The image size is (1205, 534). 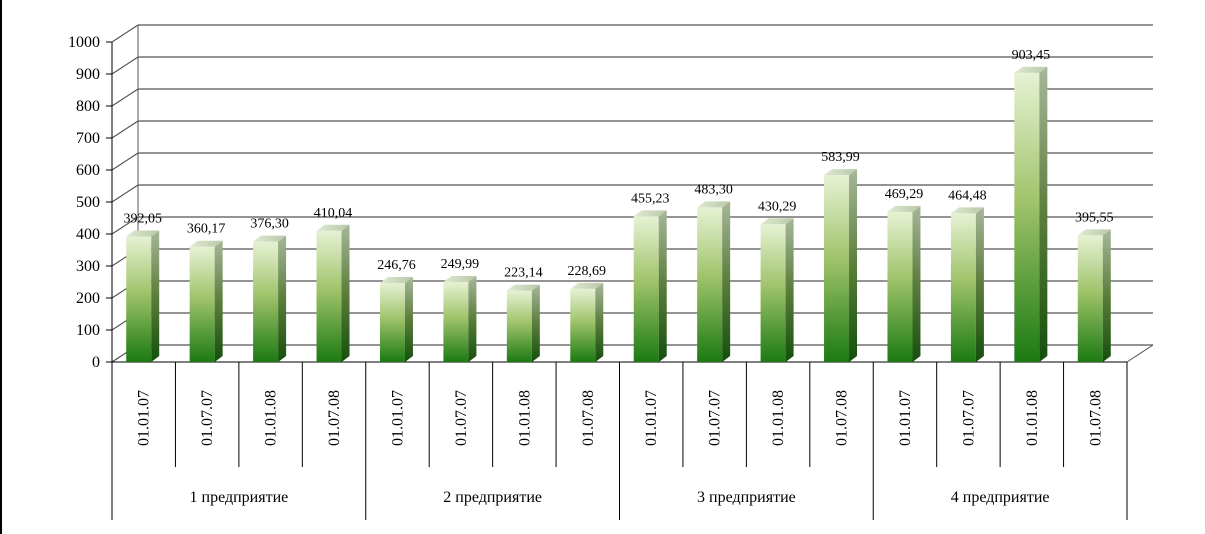 I want to click on data-label: 455,23, so click(x=650, y=198).